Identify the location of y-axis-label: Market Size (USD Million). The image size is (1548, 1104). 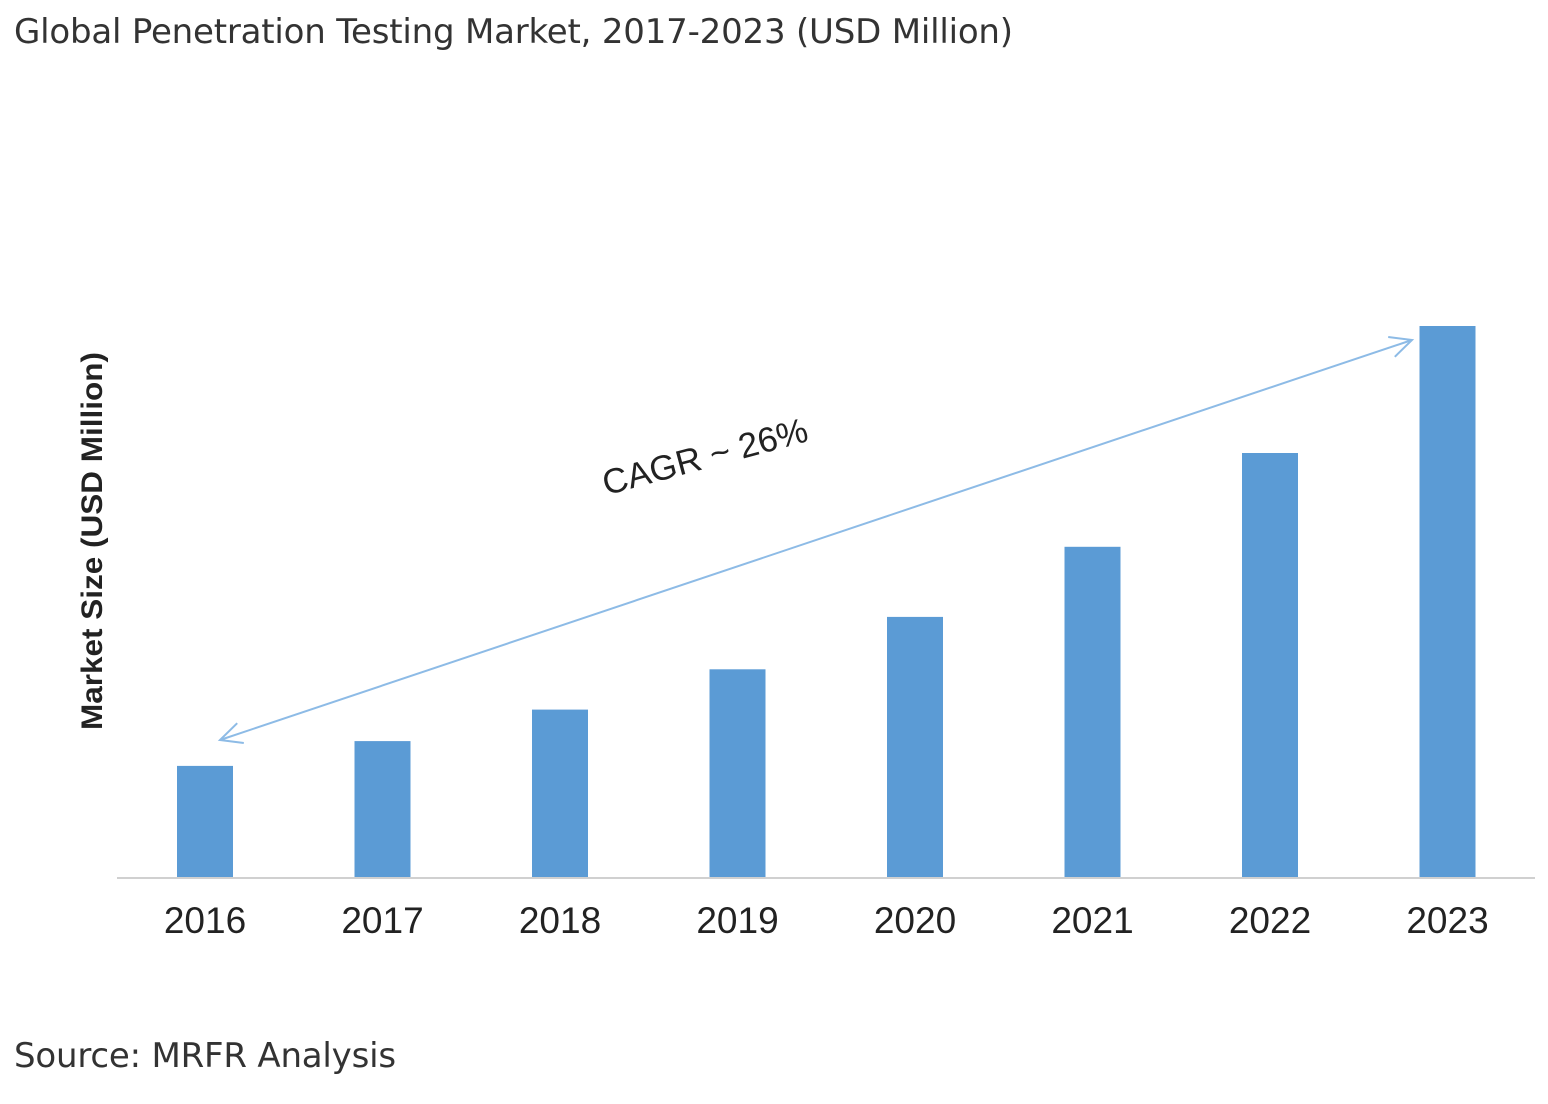
(92, 541).